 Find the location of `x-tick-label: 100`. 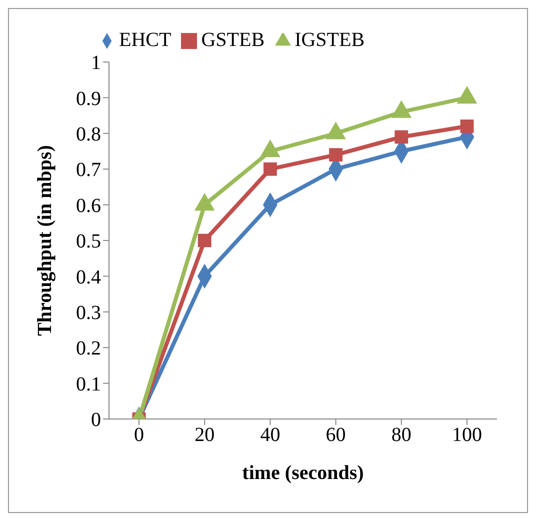

x-tick-label: 100 is located at coordinates (467, 435).